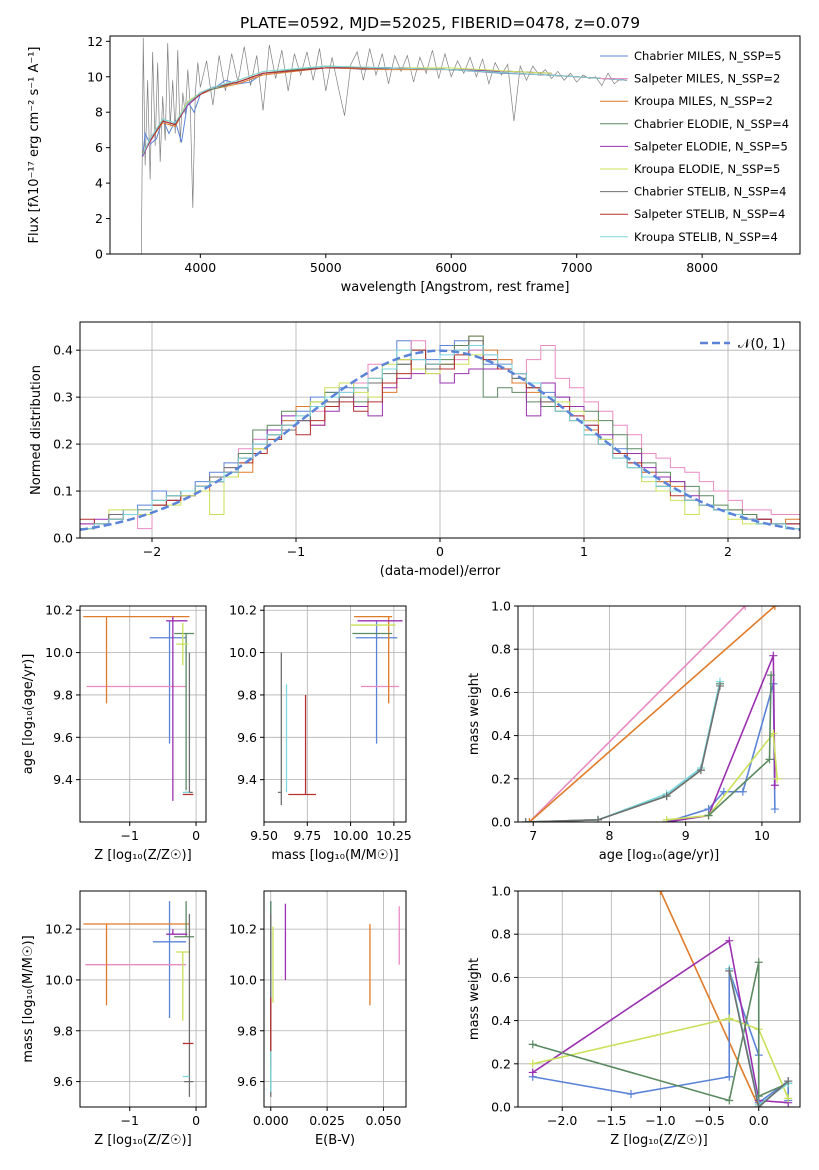 The height and width of the screenshot is (1170, 819). I want to click on legend-label: Salpeter MILES, N_SSP=2, so click(707, 79).